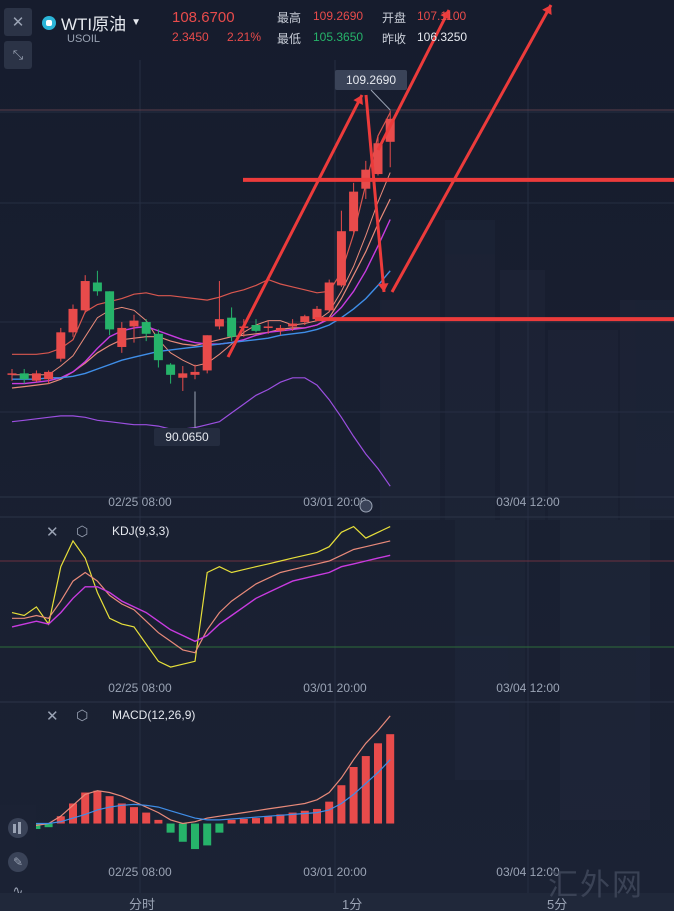  What do you see at coordinates (289, 39) in the screenshot?
I see `low-label: 最低` at bounding box center [289, 39].